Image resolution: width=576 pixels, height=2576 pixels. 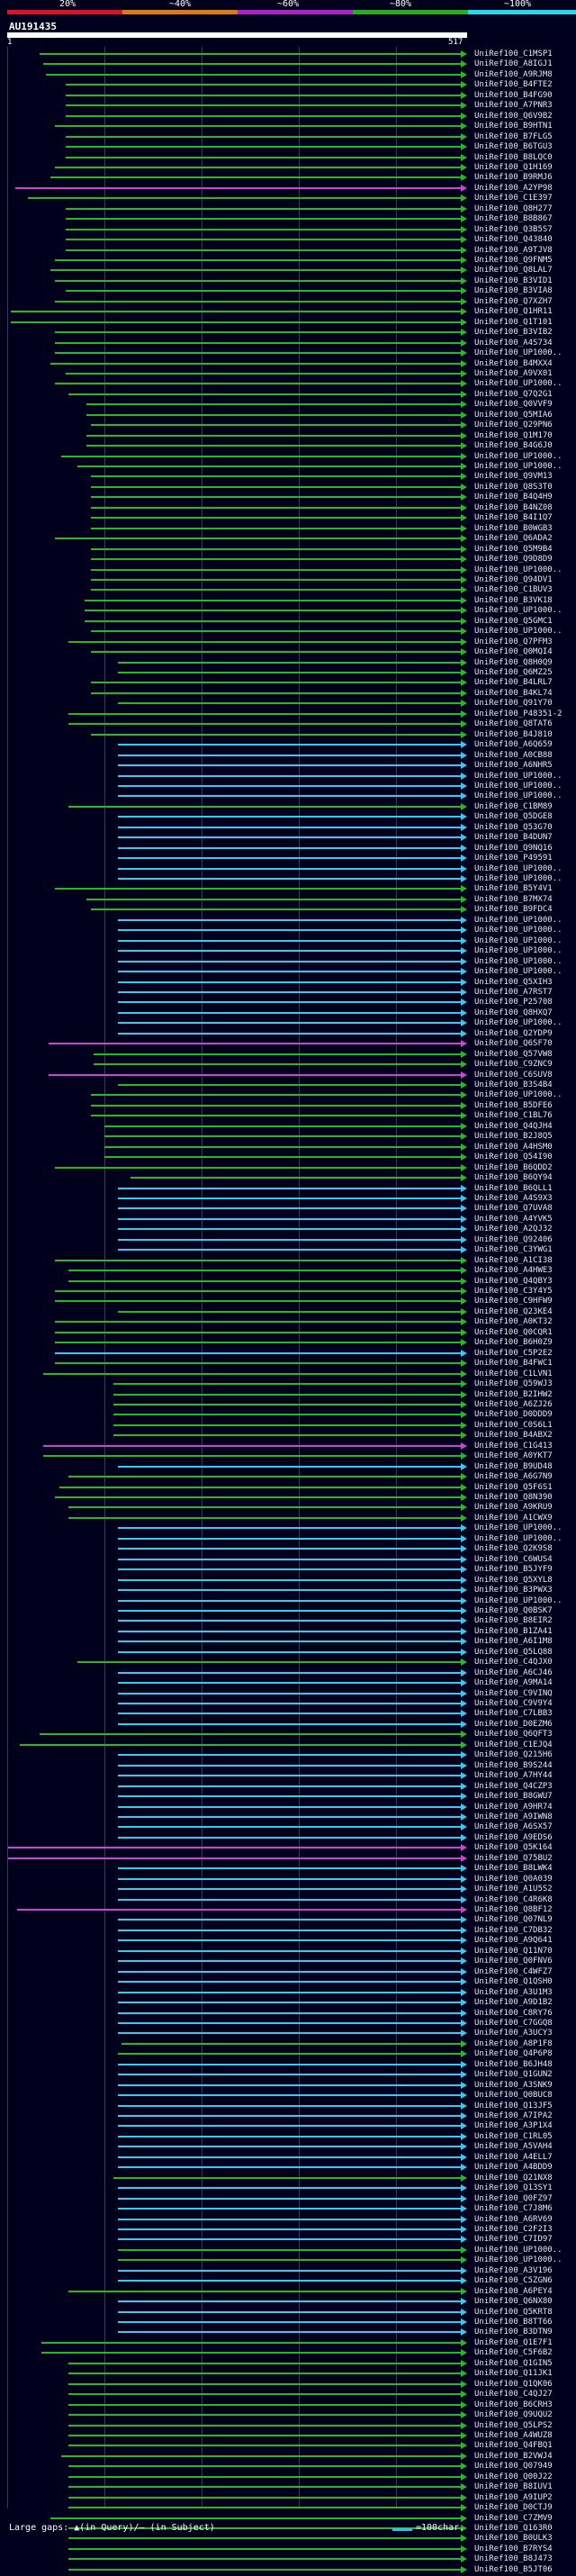 What do you see at coordinates (513, 291) in the screenshot?
I see `hit-label: UniRef100_B3VIA8` at bounding box center [513, 291].